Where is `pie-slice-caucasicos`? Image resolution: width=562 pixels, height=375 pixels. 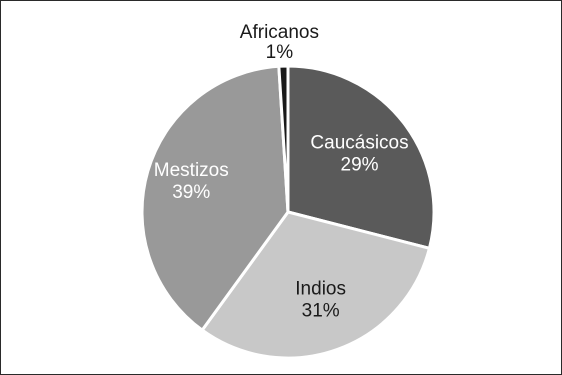 pie-slice-caucasicos is located at coordinates (361, 157).